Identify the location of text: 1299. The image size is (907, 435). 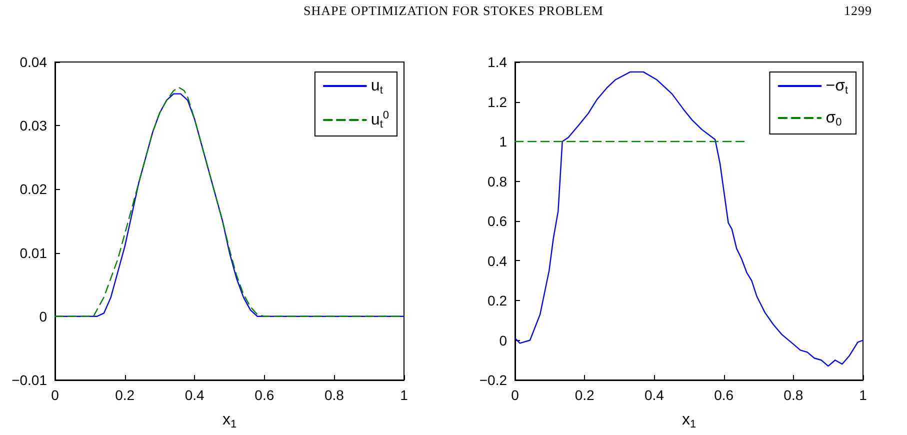
(858, 11).